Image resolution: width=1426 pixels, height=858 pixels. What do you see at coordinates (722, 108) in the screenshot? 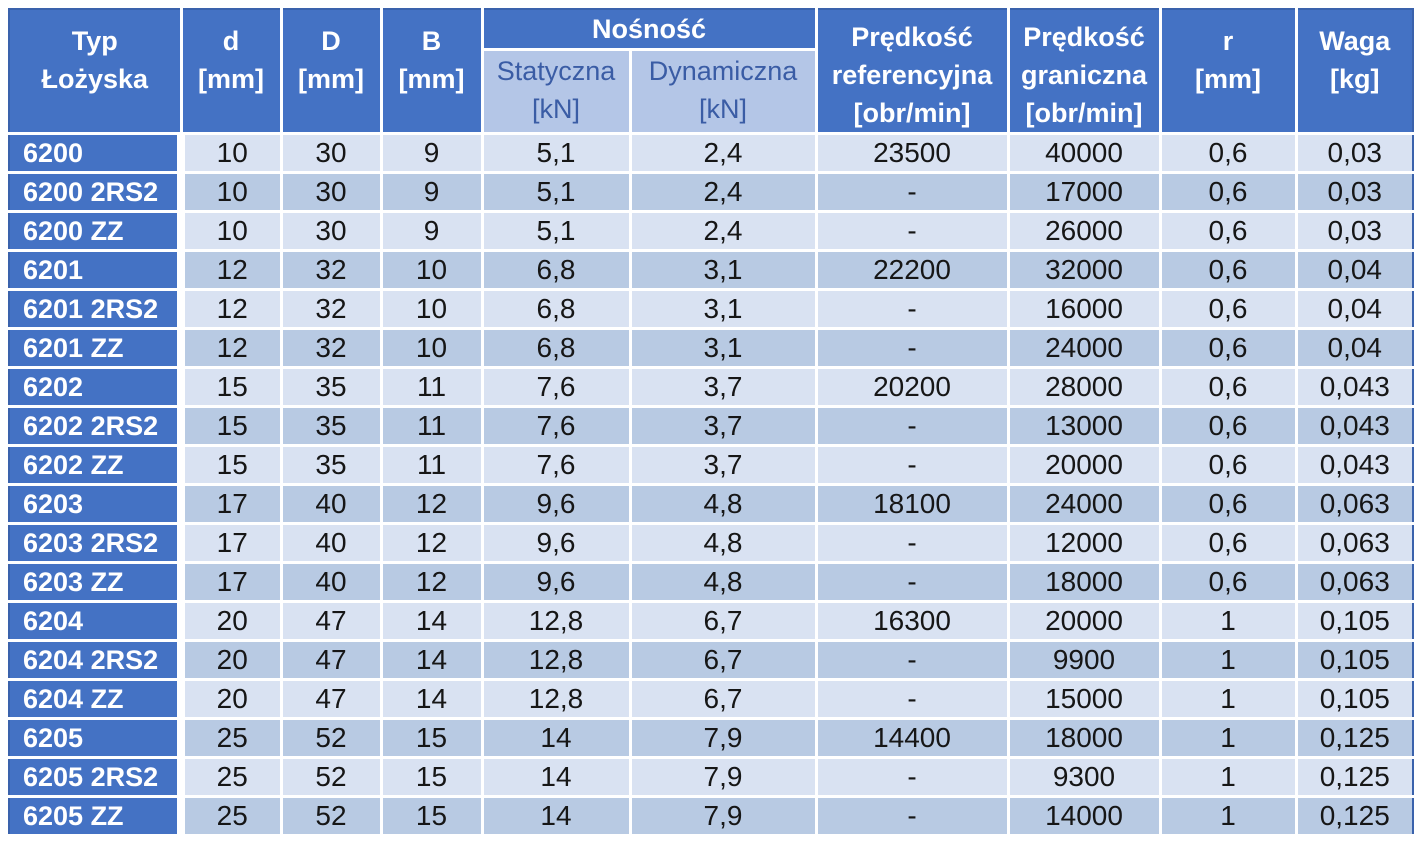
I see `header-dynamiczna-line2: [kN]` at bounding box center [722, 108].